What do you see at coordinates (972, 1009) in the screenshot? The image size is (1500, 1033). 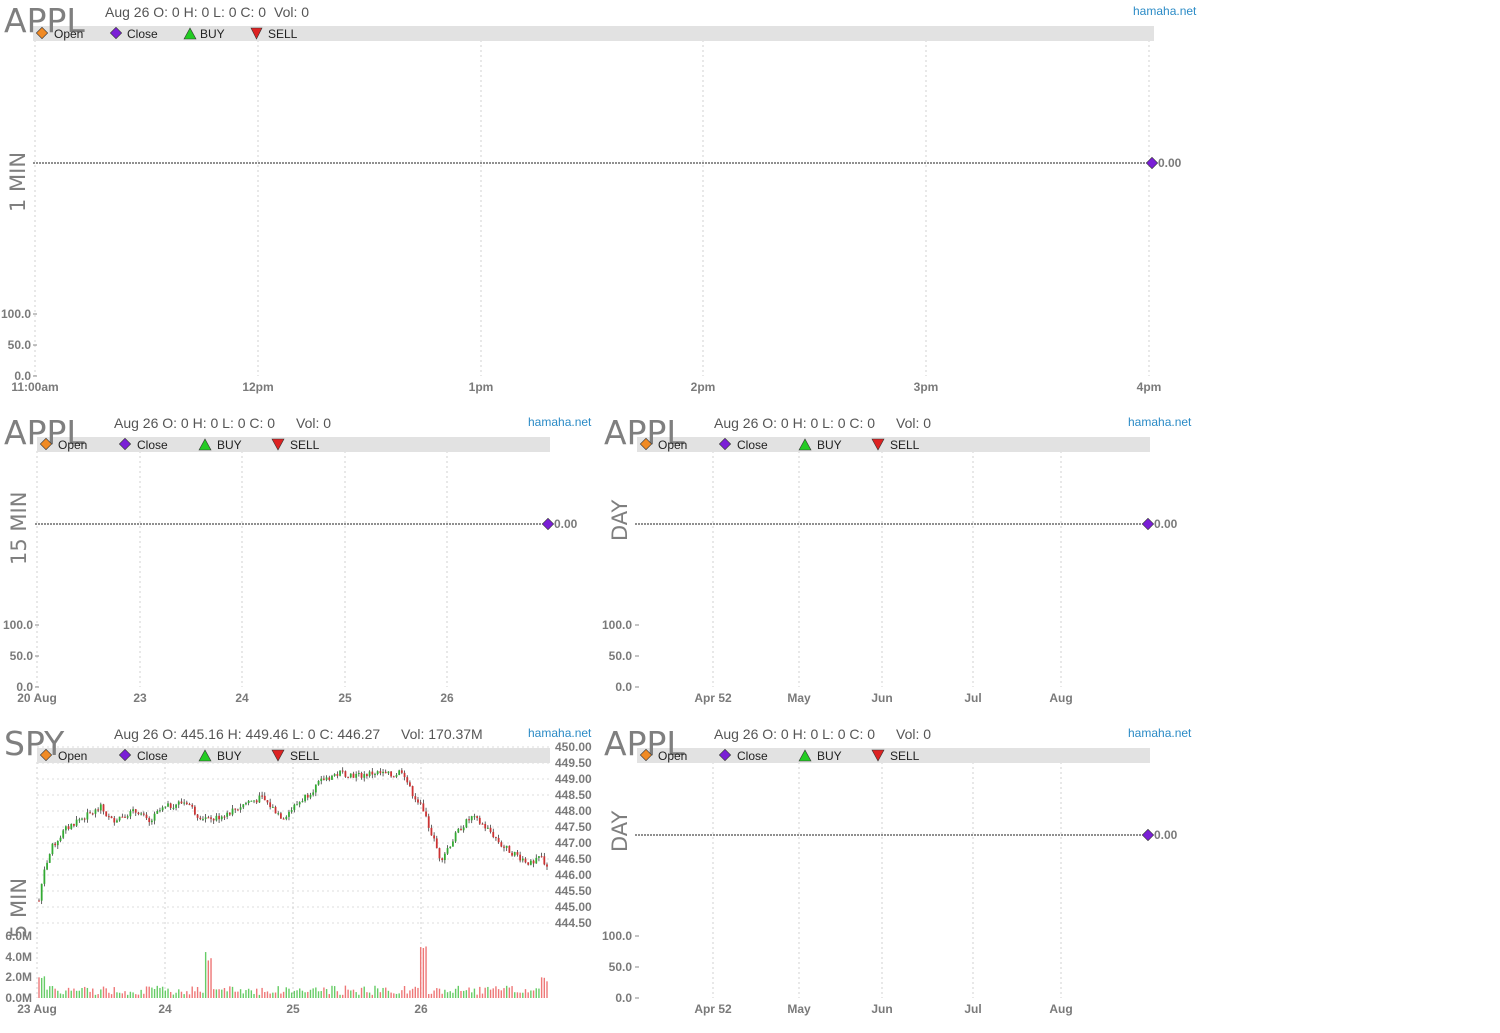 I see `x-tick-label: Jul` at bounding box center [972, 1009].